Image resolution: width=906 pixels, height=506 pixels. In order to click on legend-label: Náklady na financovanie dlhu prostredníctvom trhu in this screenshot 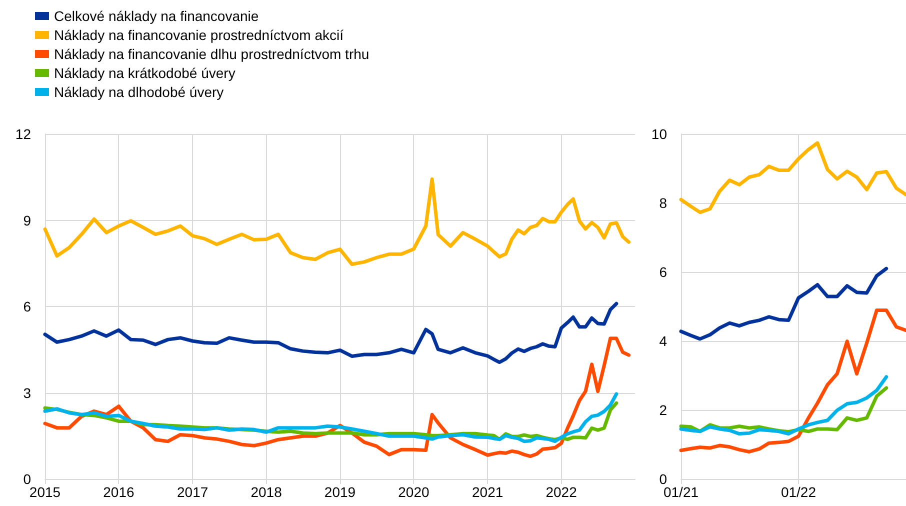, I will do `click(212, 54)`.